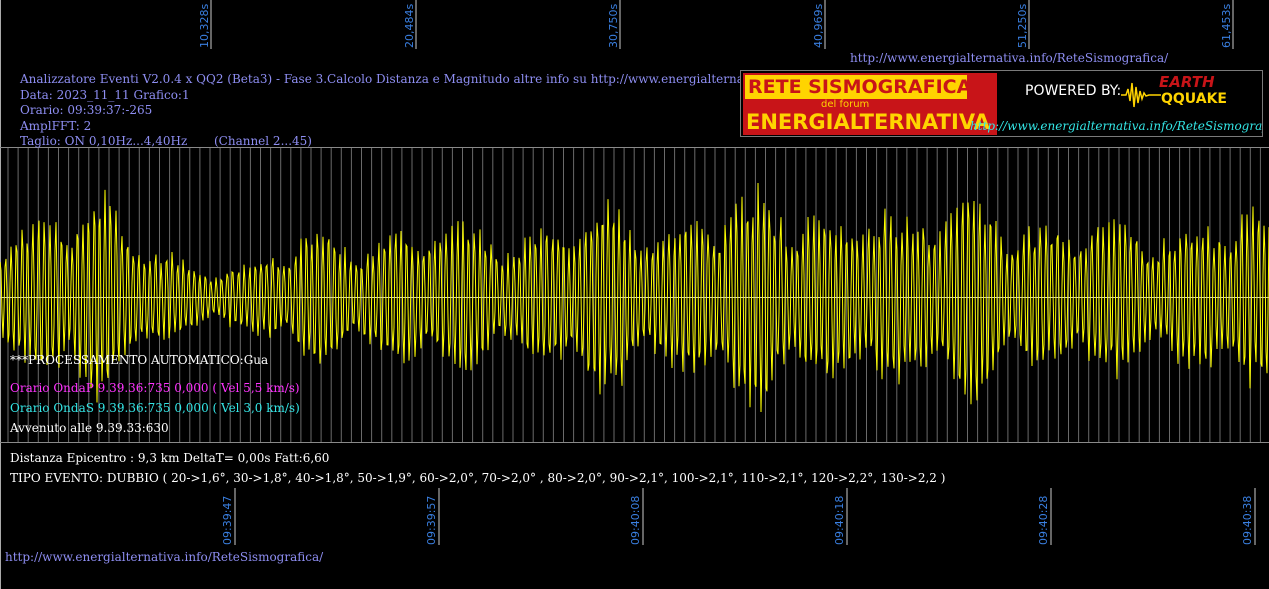 The image size is (1269, 589). I want to click on header-line-date: Data: 2023_11_11 Grafico:1, so click(105, 94).